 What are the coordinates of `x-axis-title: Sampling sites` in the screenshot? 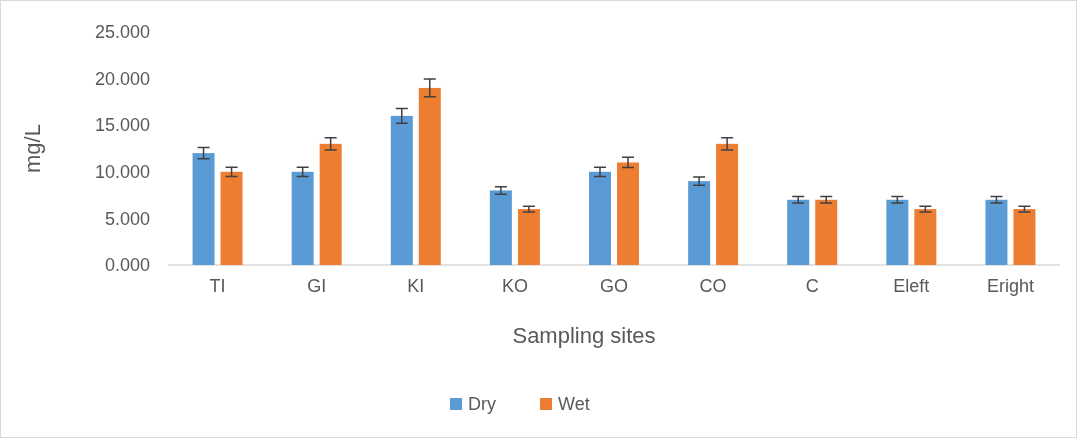 It's located at (584, 335).